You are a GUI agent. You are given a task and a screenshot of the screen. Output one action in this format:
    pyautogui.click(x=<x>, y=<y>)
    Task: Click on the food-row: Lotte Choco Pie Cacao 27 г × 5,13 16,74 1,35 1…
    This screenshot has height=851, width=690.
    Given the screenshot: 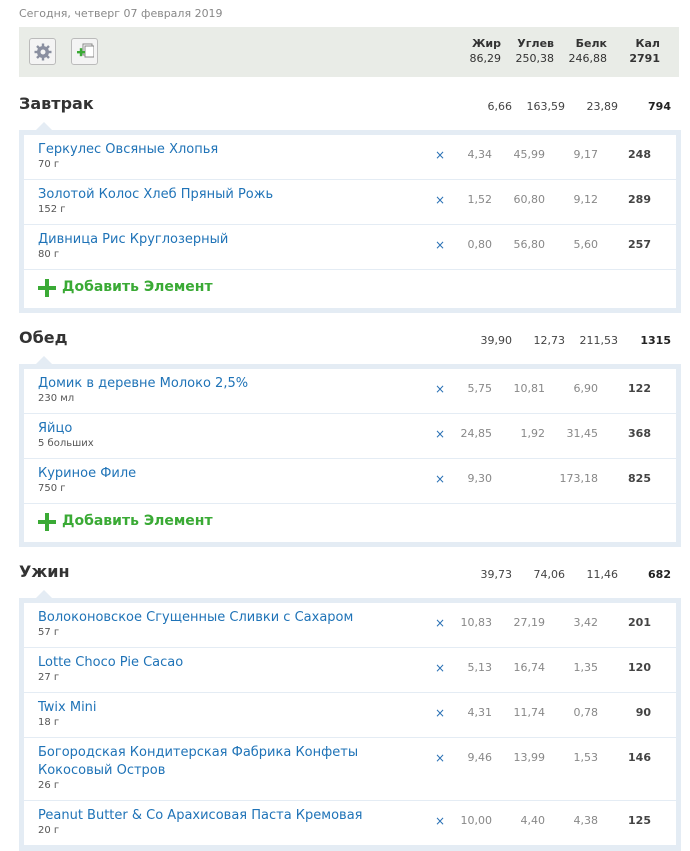 What is the action you would take?
    pyautogui.click(x=350, y=670)
    